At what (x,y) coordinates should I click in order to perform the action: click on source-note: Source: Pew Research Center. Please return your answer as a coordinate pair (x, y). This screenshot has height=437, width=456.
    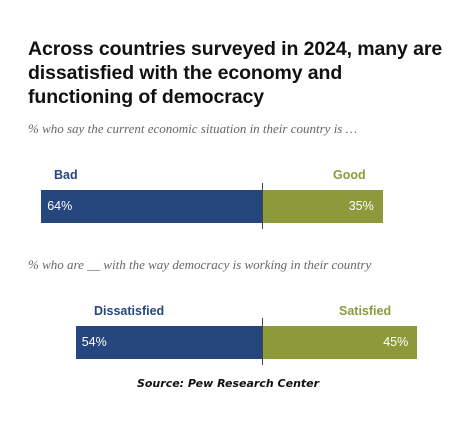
    Looking at the image, I should click on (228, 383).